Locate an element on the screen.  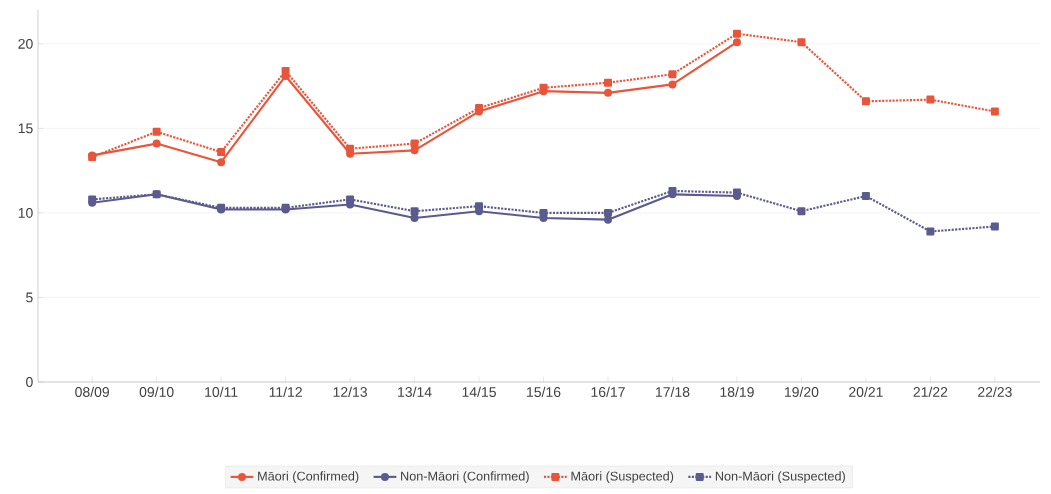
y-tick-label: 15 is located at coordinates (25, 128).